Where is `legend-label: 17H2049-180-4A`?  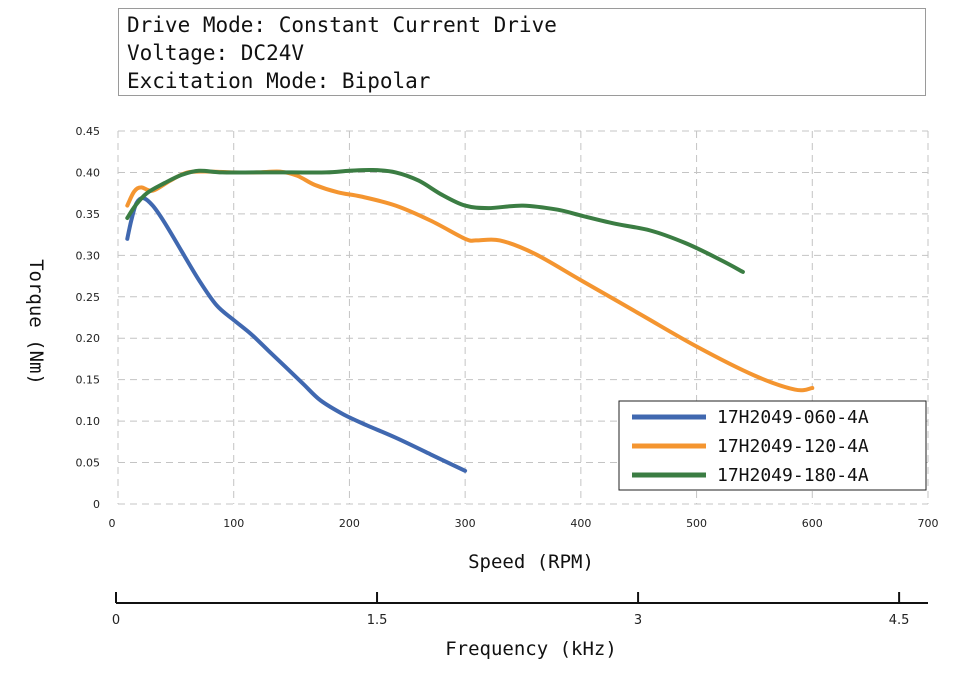
legend-label: 17H2049-180-4A is located at coordinates (793, 475).